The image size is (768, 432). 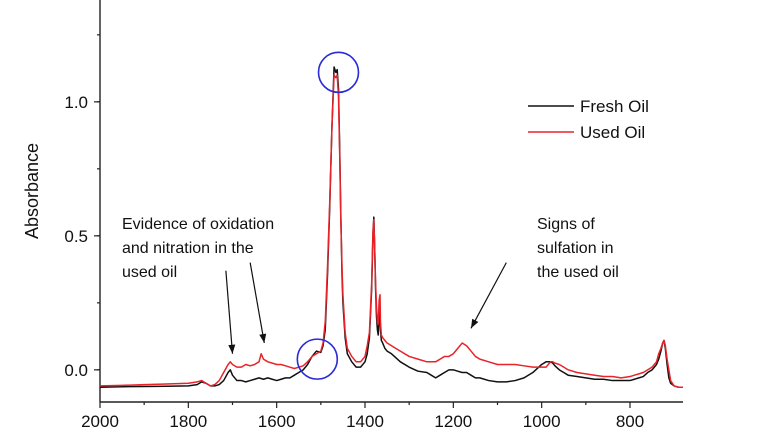 I want to click on legend-label: Fresh Oil, so click(x=614, y=106).